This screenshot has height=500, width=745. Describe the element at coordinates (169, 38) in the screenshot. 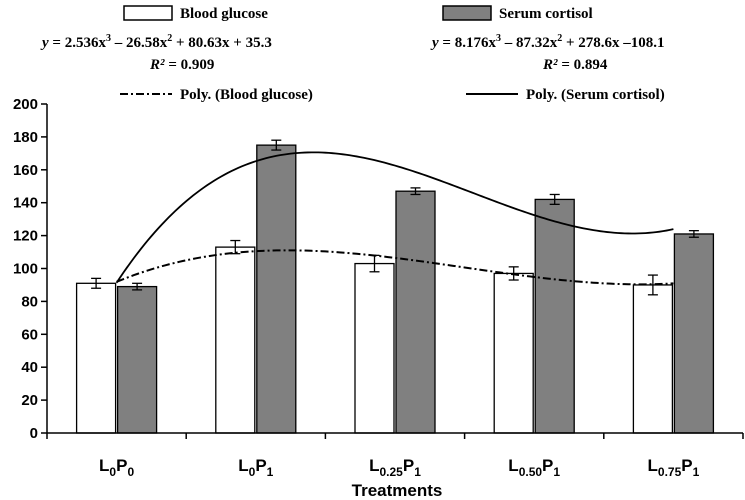

I see `eq-bg-exp2: 2` at that location.